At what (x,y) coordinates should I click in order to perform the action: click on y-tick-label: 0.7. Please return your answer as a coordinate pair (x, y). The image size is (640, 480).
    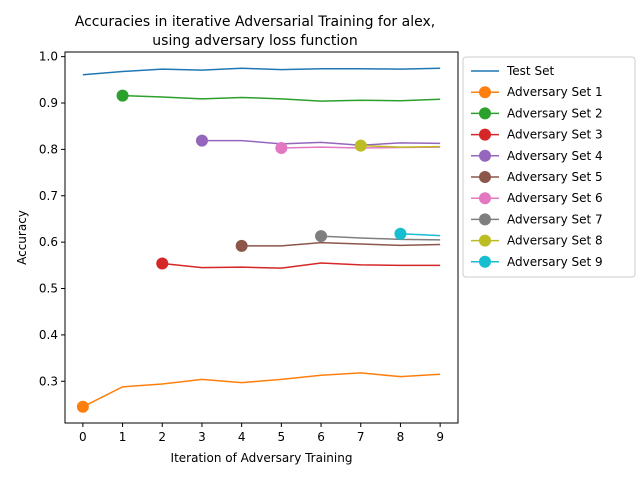
    Looking at the image, I should click on (48, 196).